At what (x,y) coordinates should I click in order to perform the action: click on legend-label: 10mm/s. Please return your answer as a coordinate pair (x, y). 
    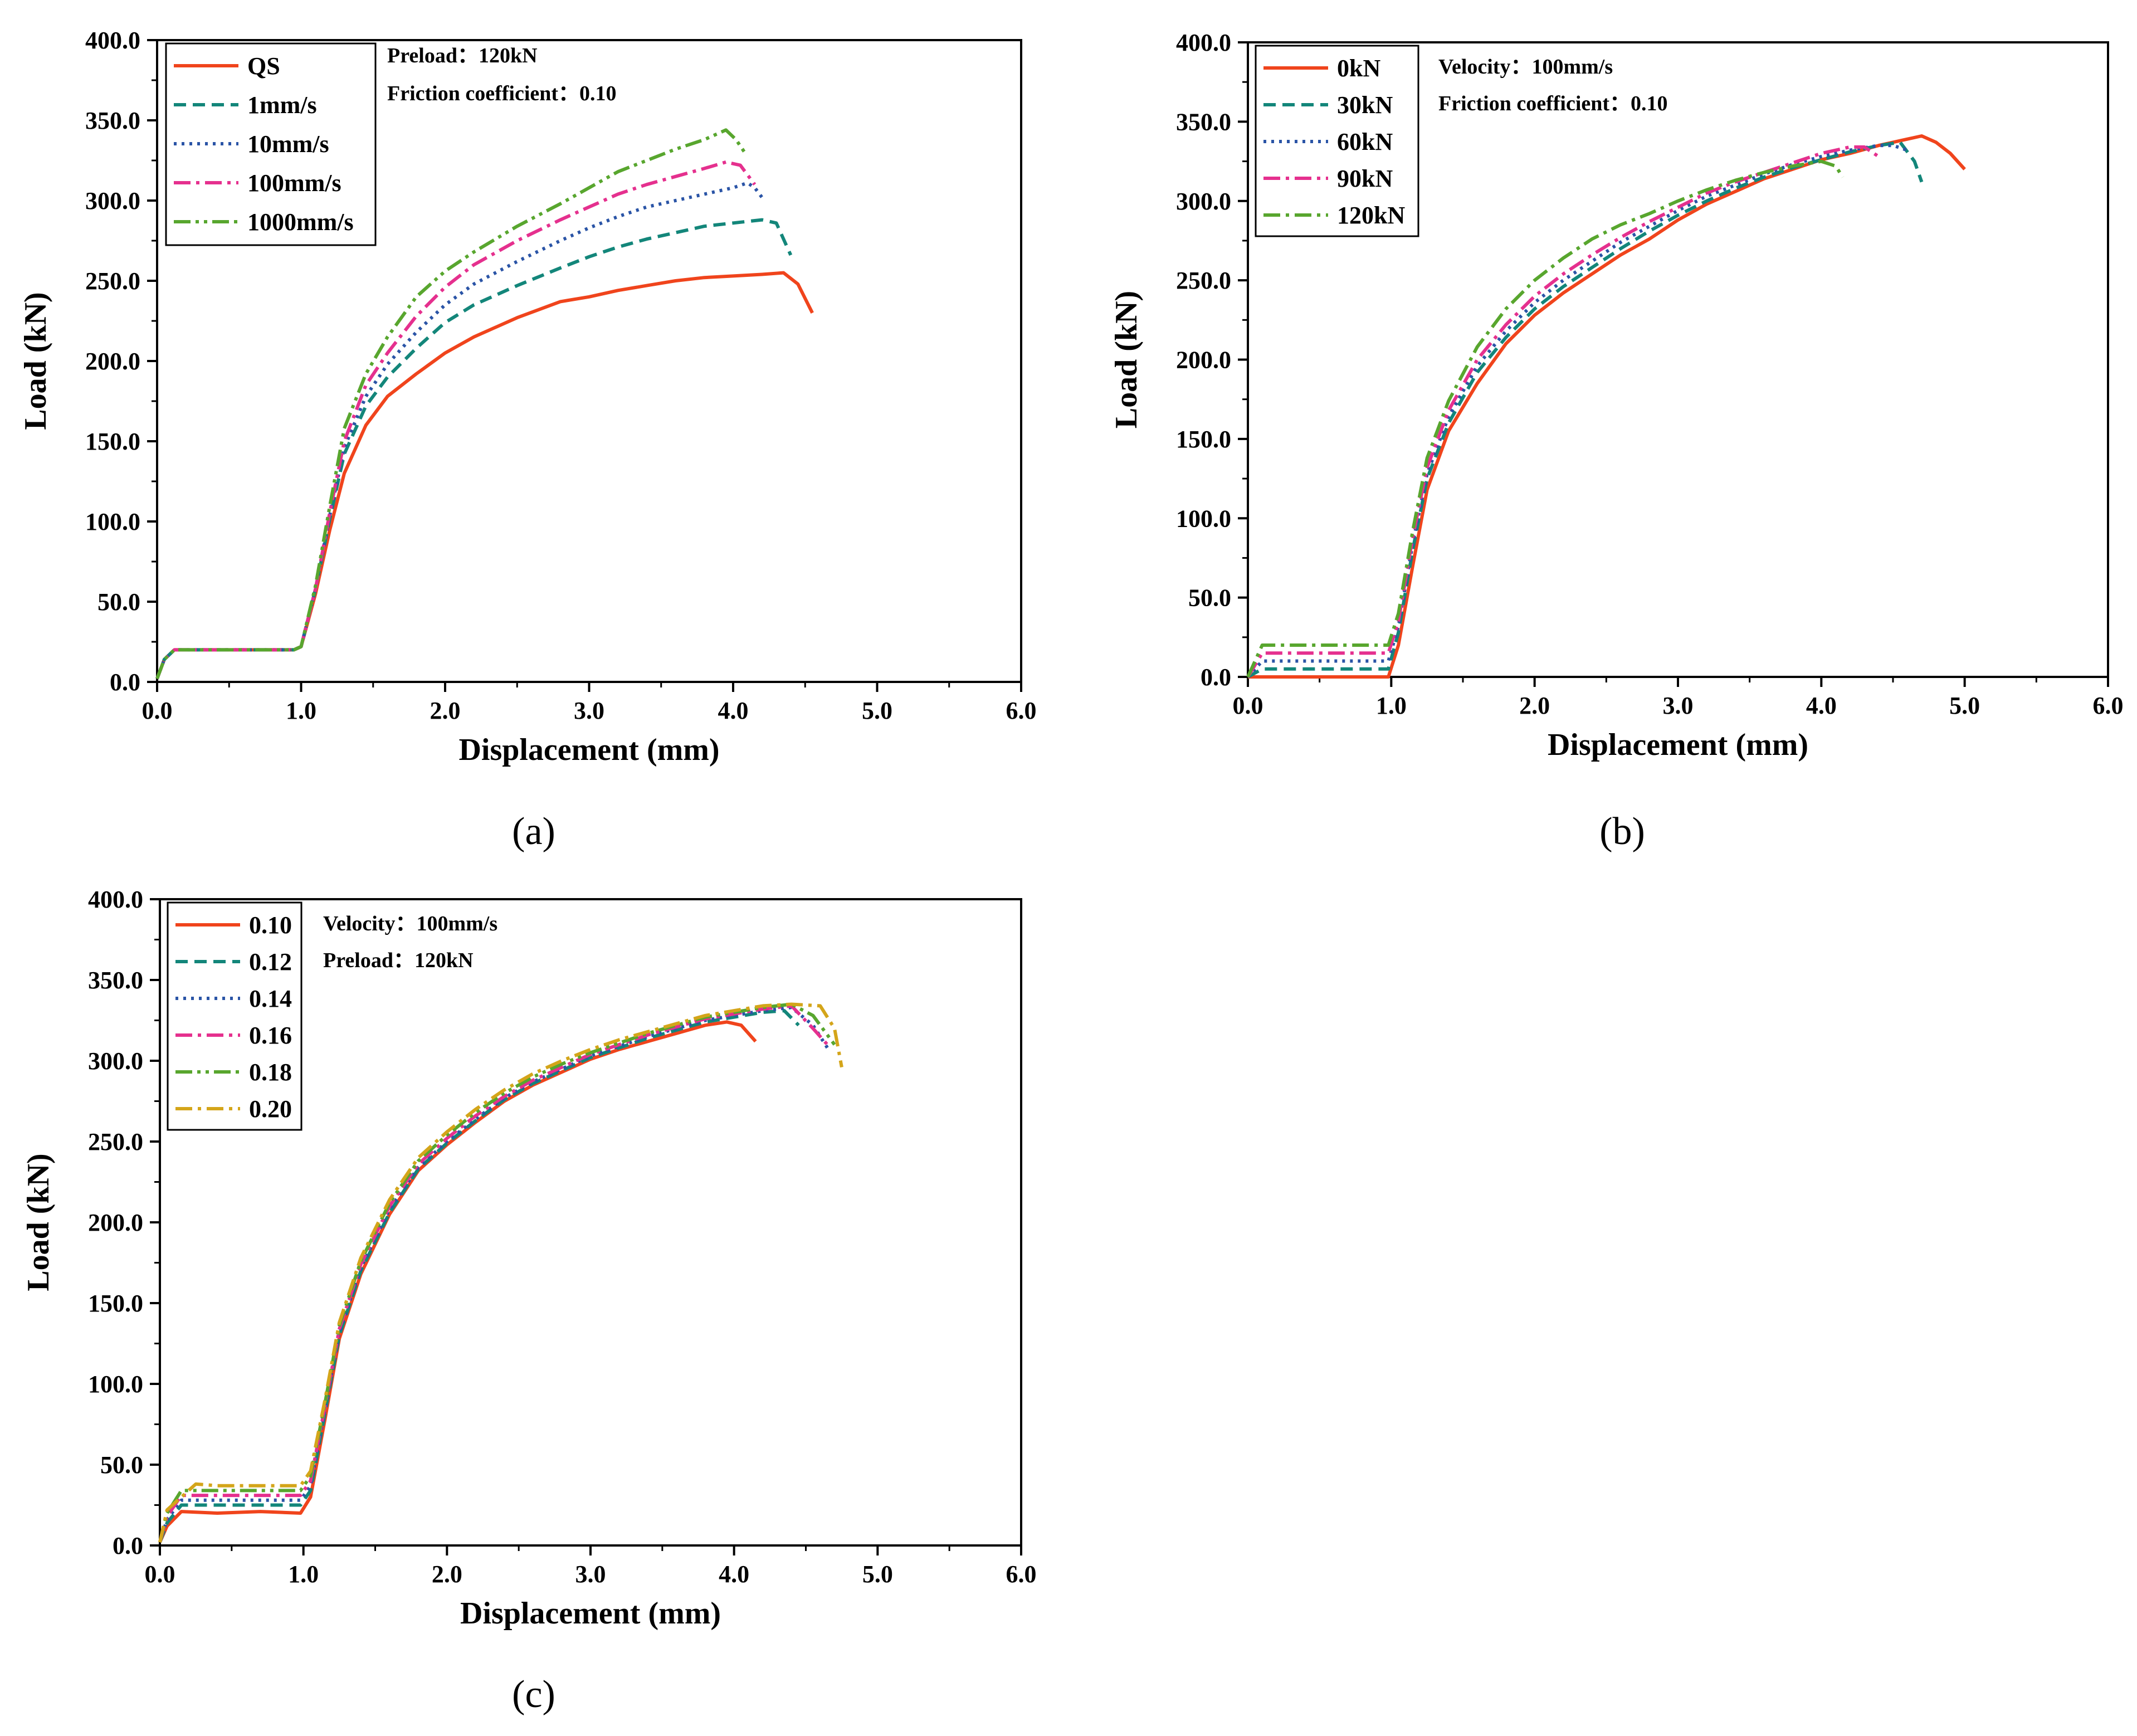
    Looking at the image, I should click on (288, 144).